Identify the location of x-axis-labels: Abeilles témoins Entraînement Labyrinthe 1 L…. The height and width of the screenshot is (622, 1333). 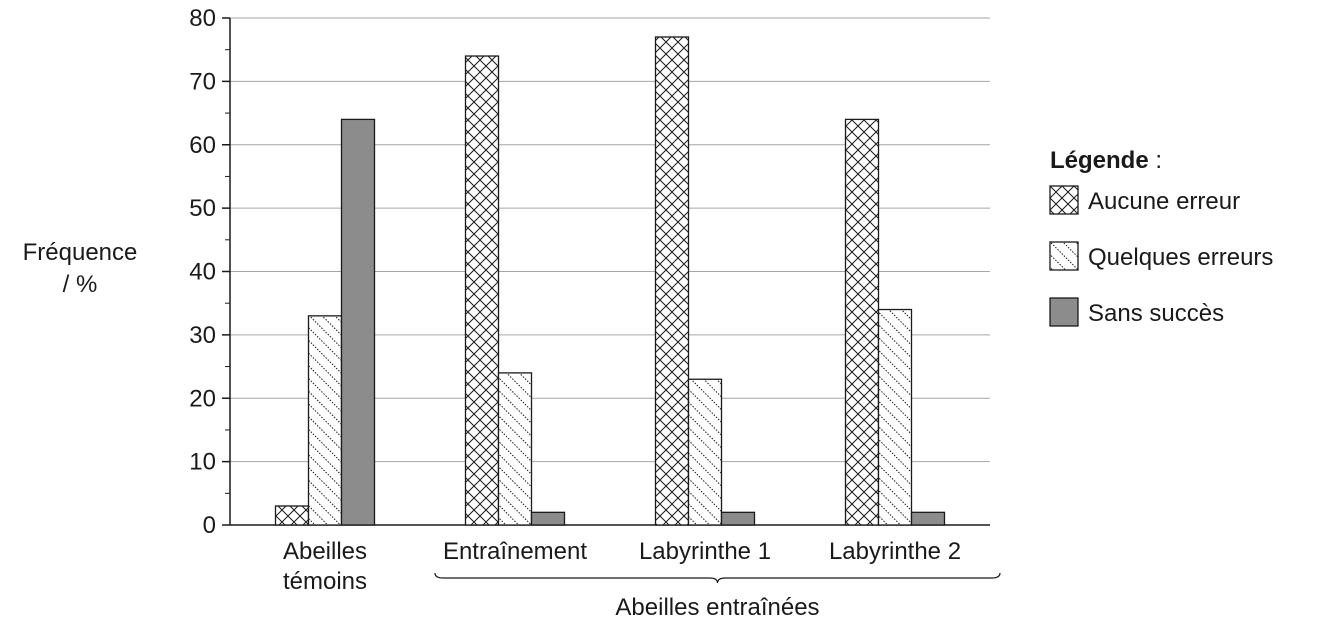
(622, 566).